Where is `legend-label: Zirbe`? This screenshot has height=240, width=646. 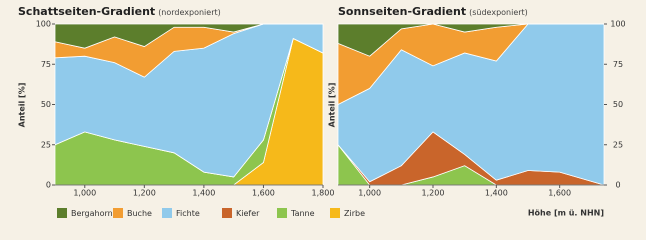
legend-label: Zirbe is located at coordinates (354, 213).